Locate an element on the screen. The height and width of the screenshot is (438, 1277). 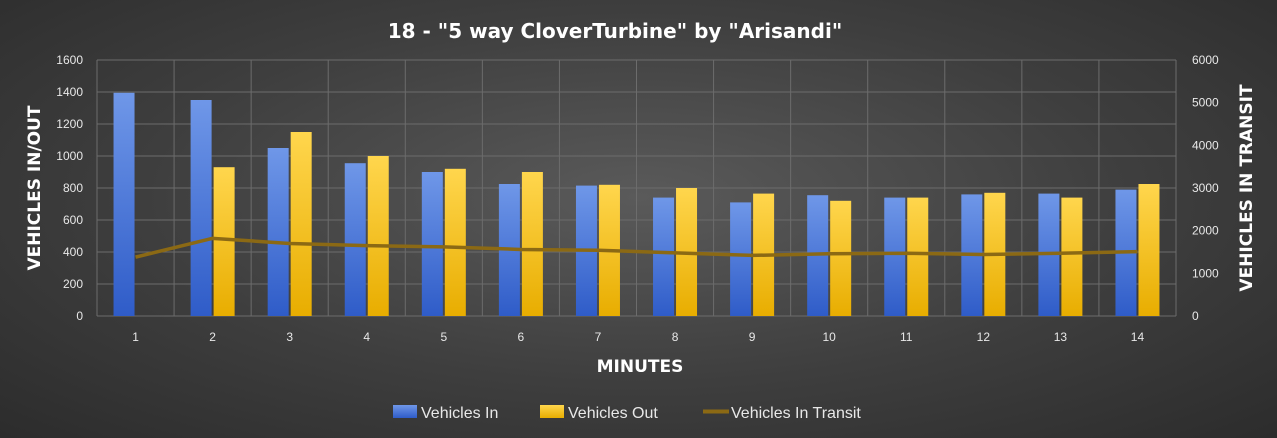
legend-item-vehicles-in-transit: Vehicles In Transit is located at coordinates (782, 413).